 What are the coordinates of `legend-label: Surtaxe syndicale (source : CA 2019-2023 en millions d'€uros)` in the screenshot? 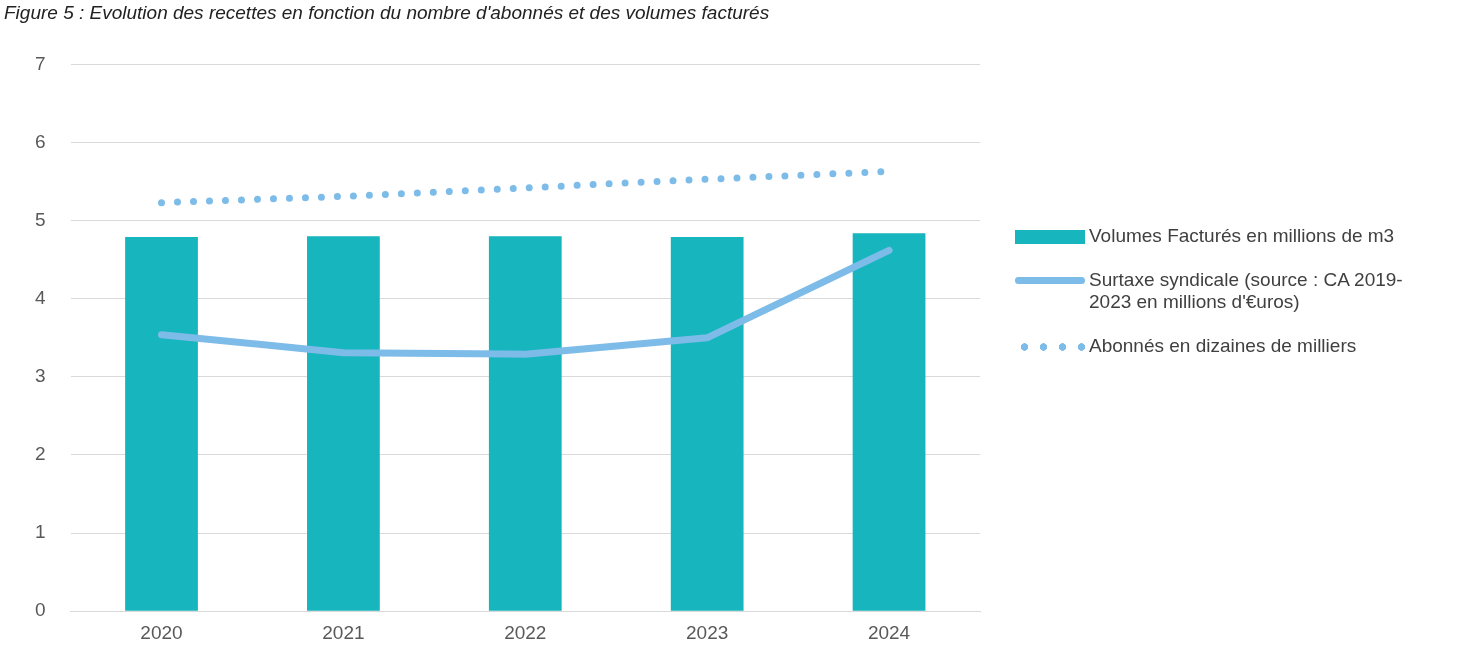 It's located at (1246, 291).